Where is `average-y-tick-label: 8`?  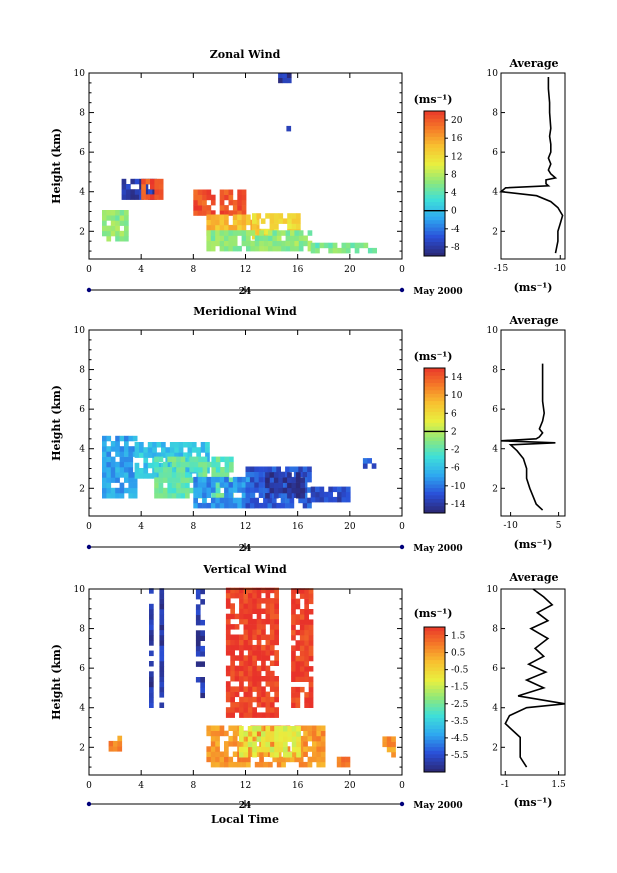
average-y-tick-label: 8 is located at coordinates (495, 630).